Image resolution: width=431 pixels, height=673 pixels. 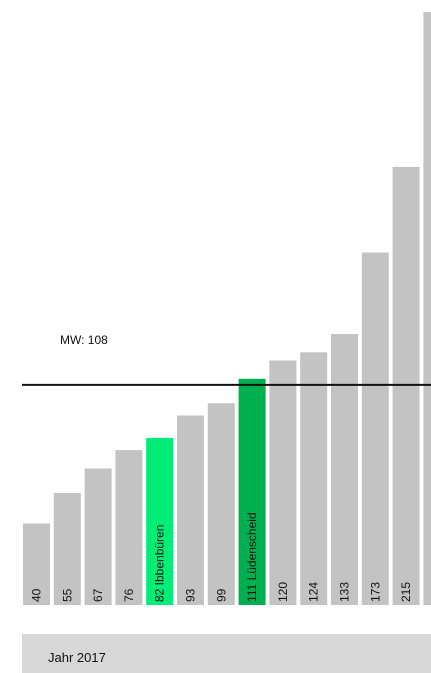 What do you see at coordinates (37, 595) in the screenshot?
I see `bar-label: 40` at bounding box center [37, 595].